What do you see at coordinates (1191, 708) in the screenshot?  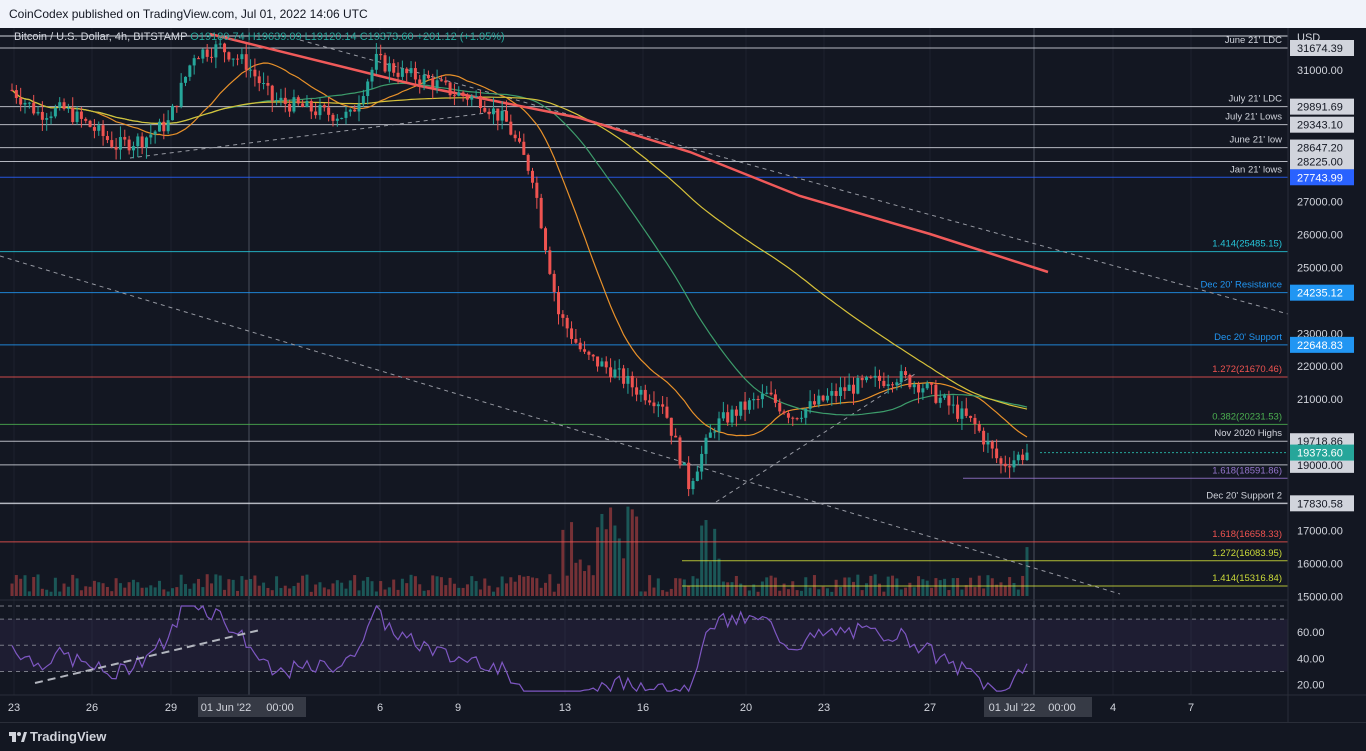 I see `time-tick-15: 7` at bounding box center [1191, 708].